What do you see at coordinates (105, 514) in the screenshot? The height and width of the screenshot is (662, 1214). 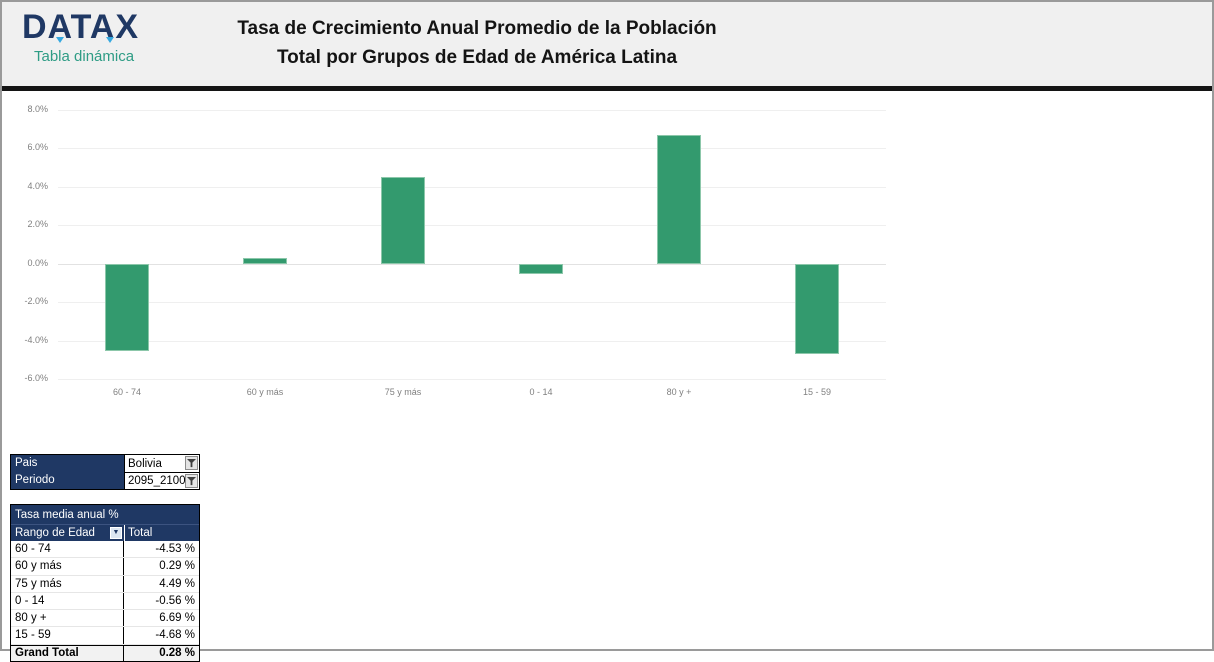 I see `pivot-title: Tasa media anual %` at bounding box center [105, 514].